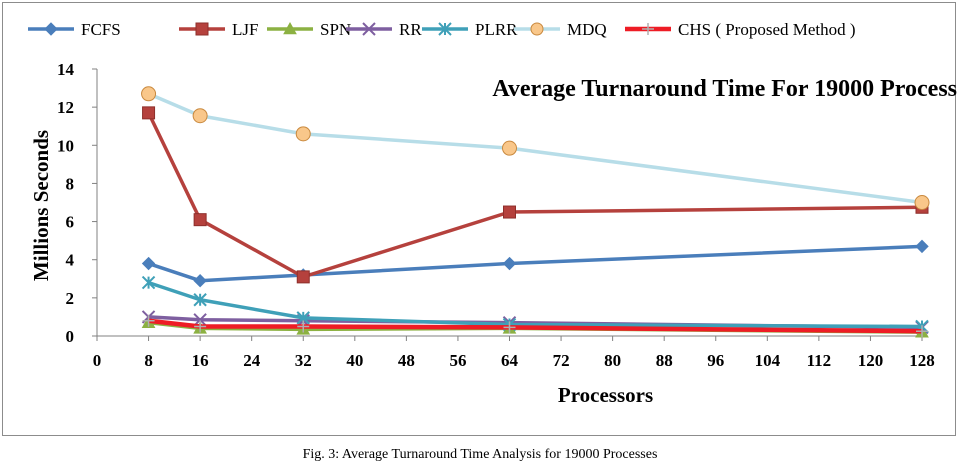  What do you see at coordinates (922, 360) in the screenshot?
I see `x-tick-label: 128` at bounding box center [922, 360].